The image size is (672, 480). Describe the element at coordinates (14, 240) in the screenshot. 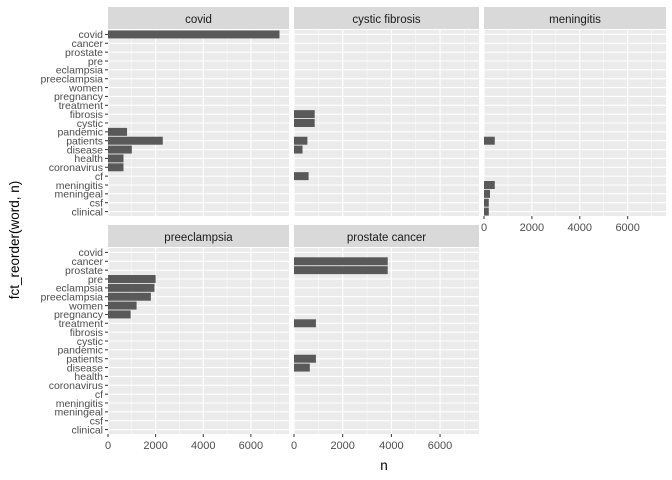

I see `y-axis-title: fct_reorder(word, n)` at that location.